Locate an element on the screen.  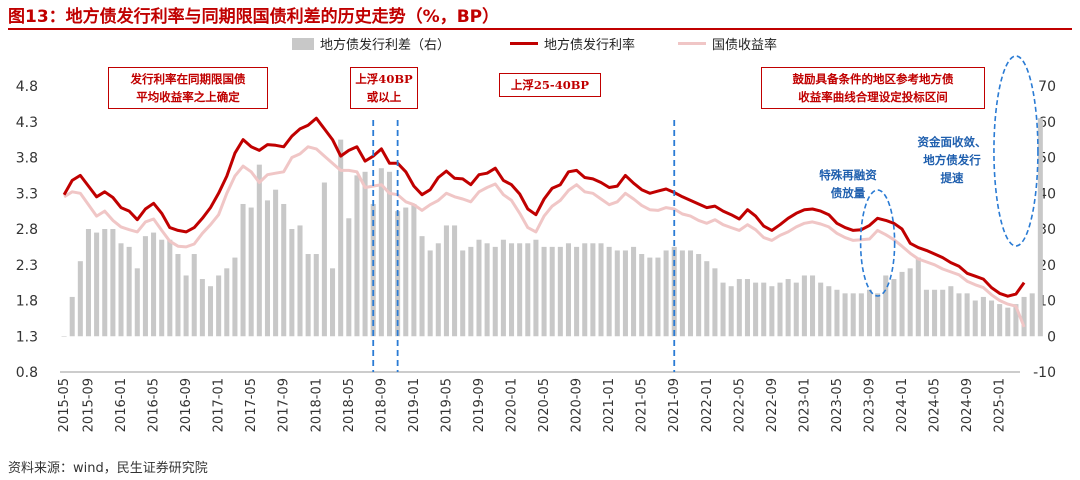
y-left-tick-label: 3.3 is located at coordinates (27, 194).